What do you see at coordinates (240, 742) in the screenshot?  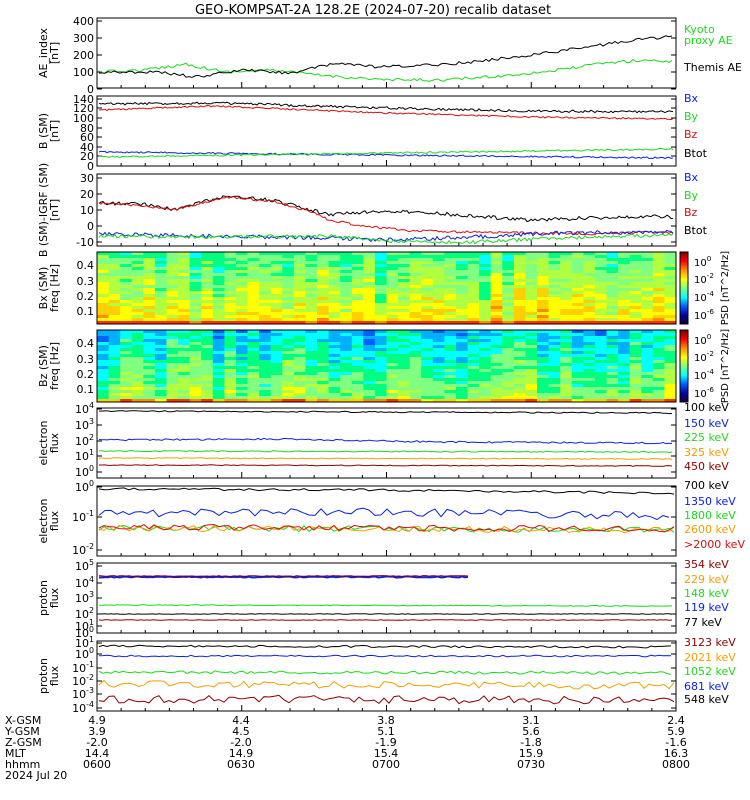 I see `footer-value: -2.0` at bounding box center [240, 742].